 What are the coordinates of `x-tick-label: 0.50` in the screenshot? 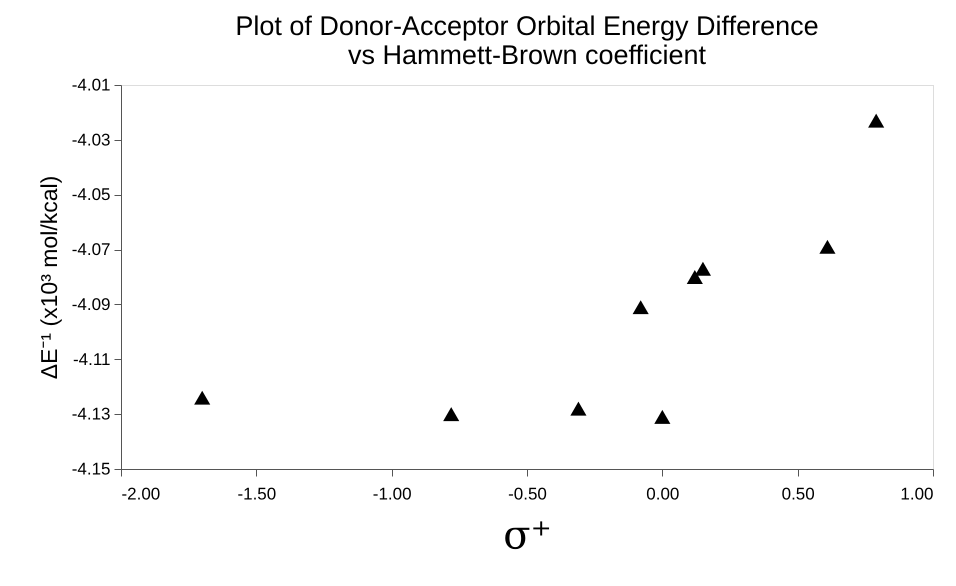 It's located at (798, 494).